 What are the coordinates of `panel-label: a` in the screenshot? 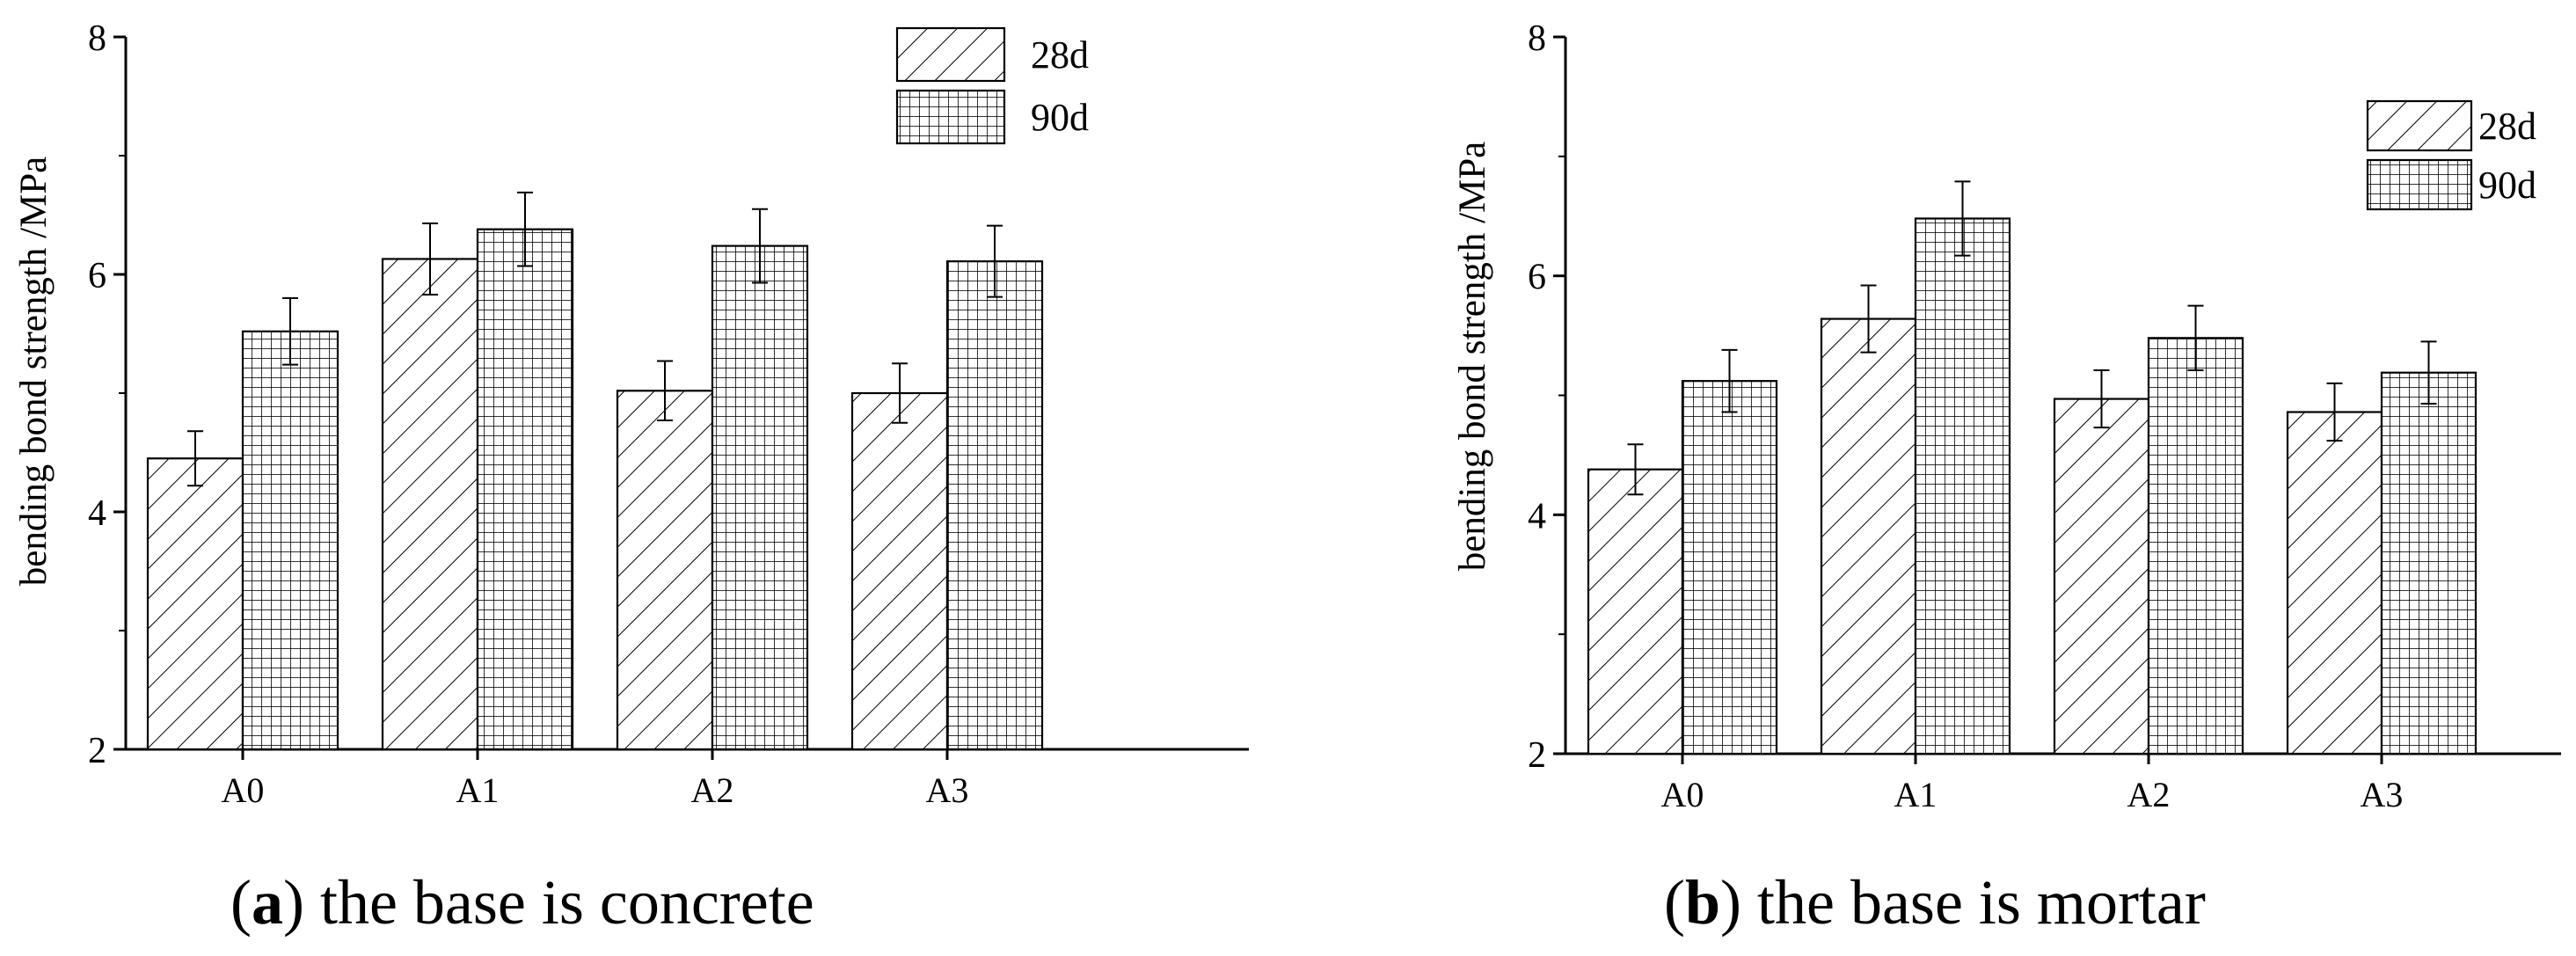 It's located at (267, 903).